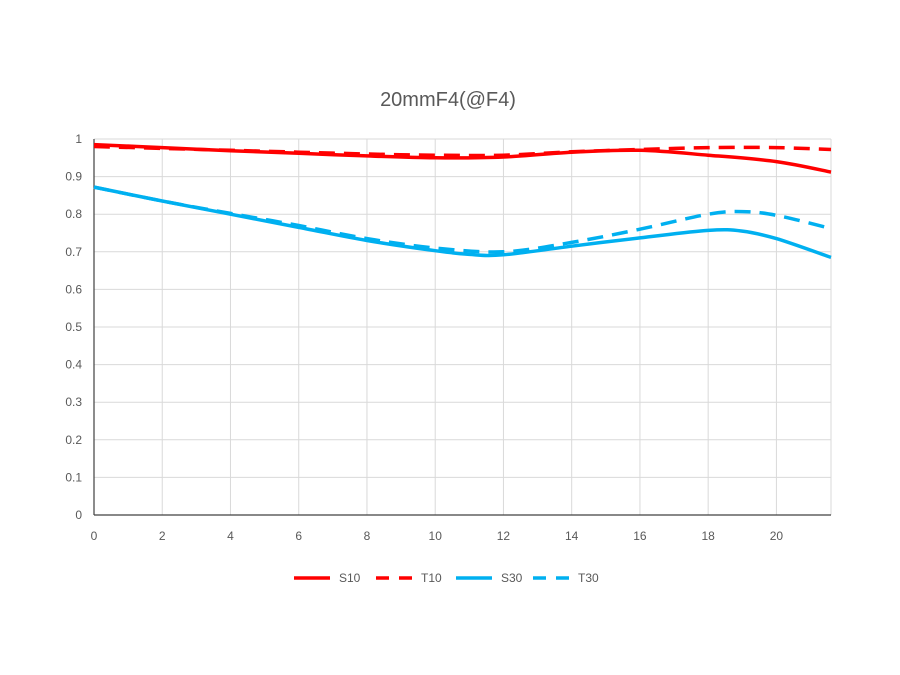 The height and width of the screenshot is (675, 900). Describe the element at coordinates (73, 365) in the screenshot. I see `y-tick-label: 0.4` at that location.